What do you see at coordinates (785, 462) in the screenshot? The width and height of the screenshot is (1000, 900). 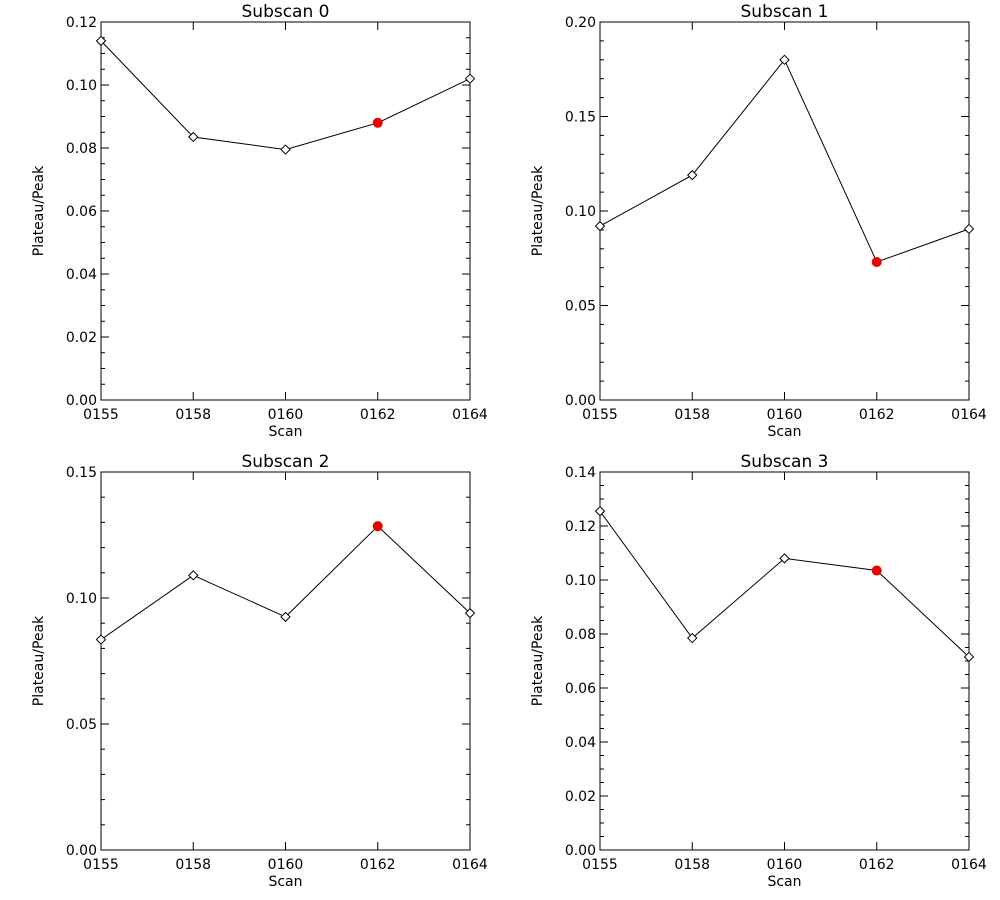 I see `chart-title: Subscan 3` at bounding box center [785, 462].